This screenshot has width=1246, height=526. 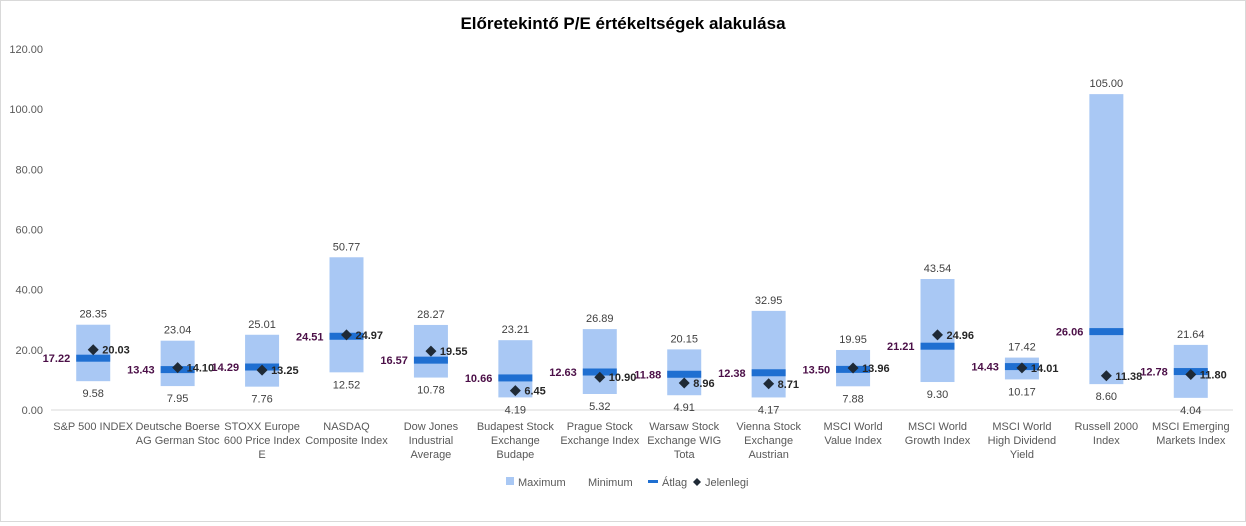 What do you see at coordinates (285, 371) in the screenshot?
I see `current-value-label: 13.25` at bounding box center [285, 371].